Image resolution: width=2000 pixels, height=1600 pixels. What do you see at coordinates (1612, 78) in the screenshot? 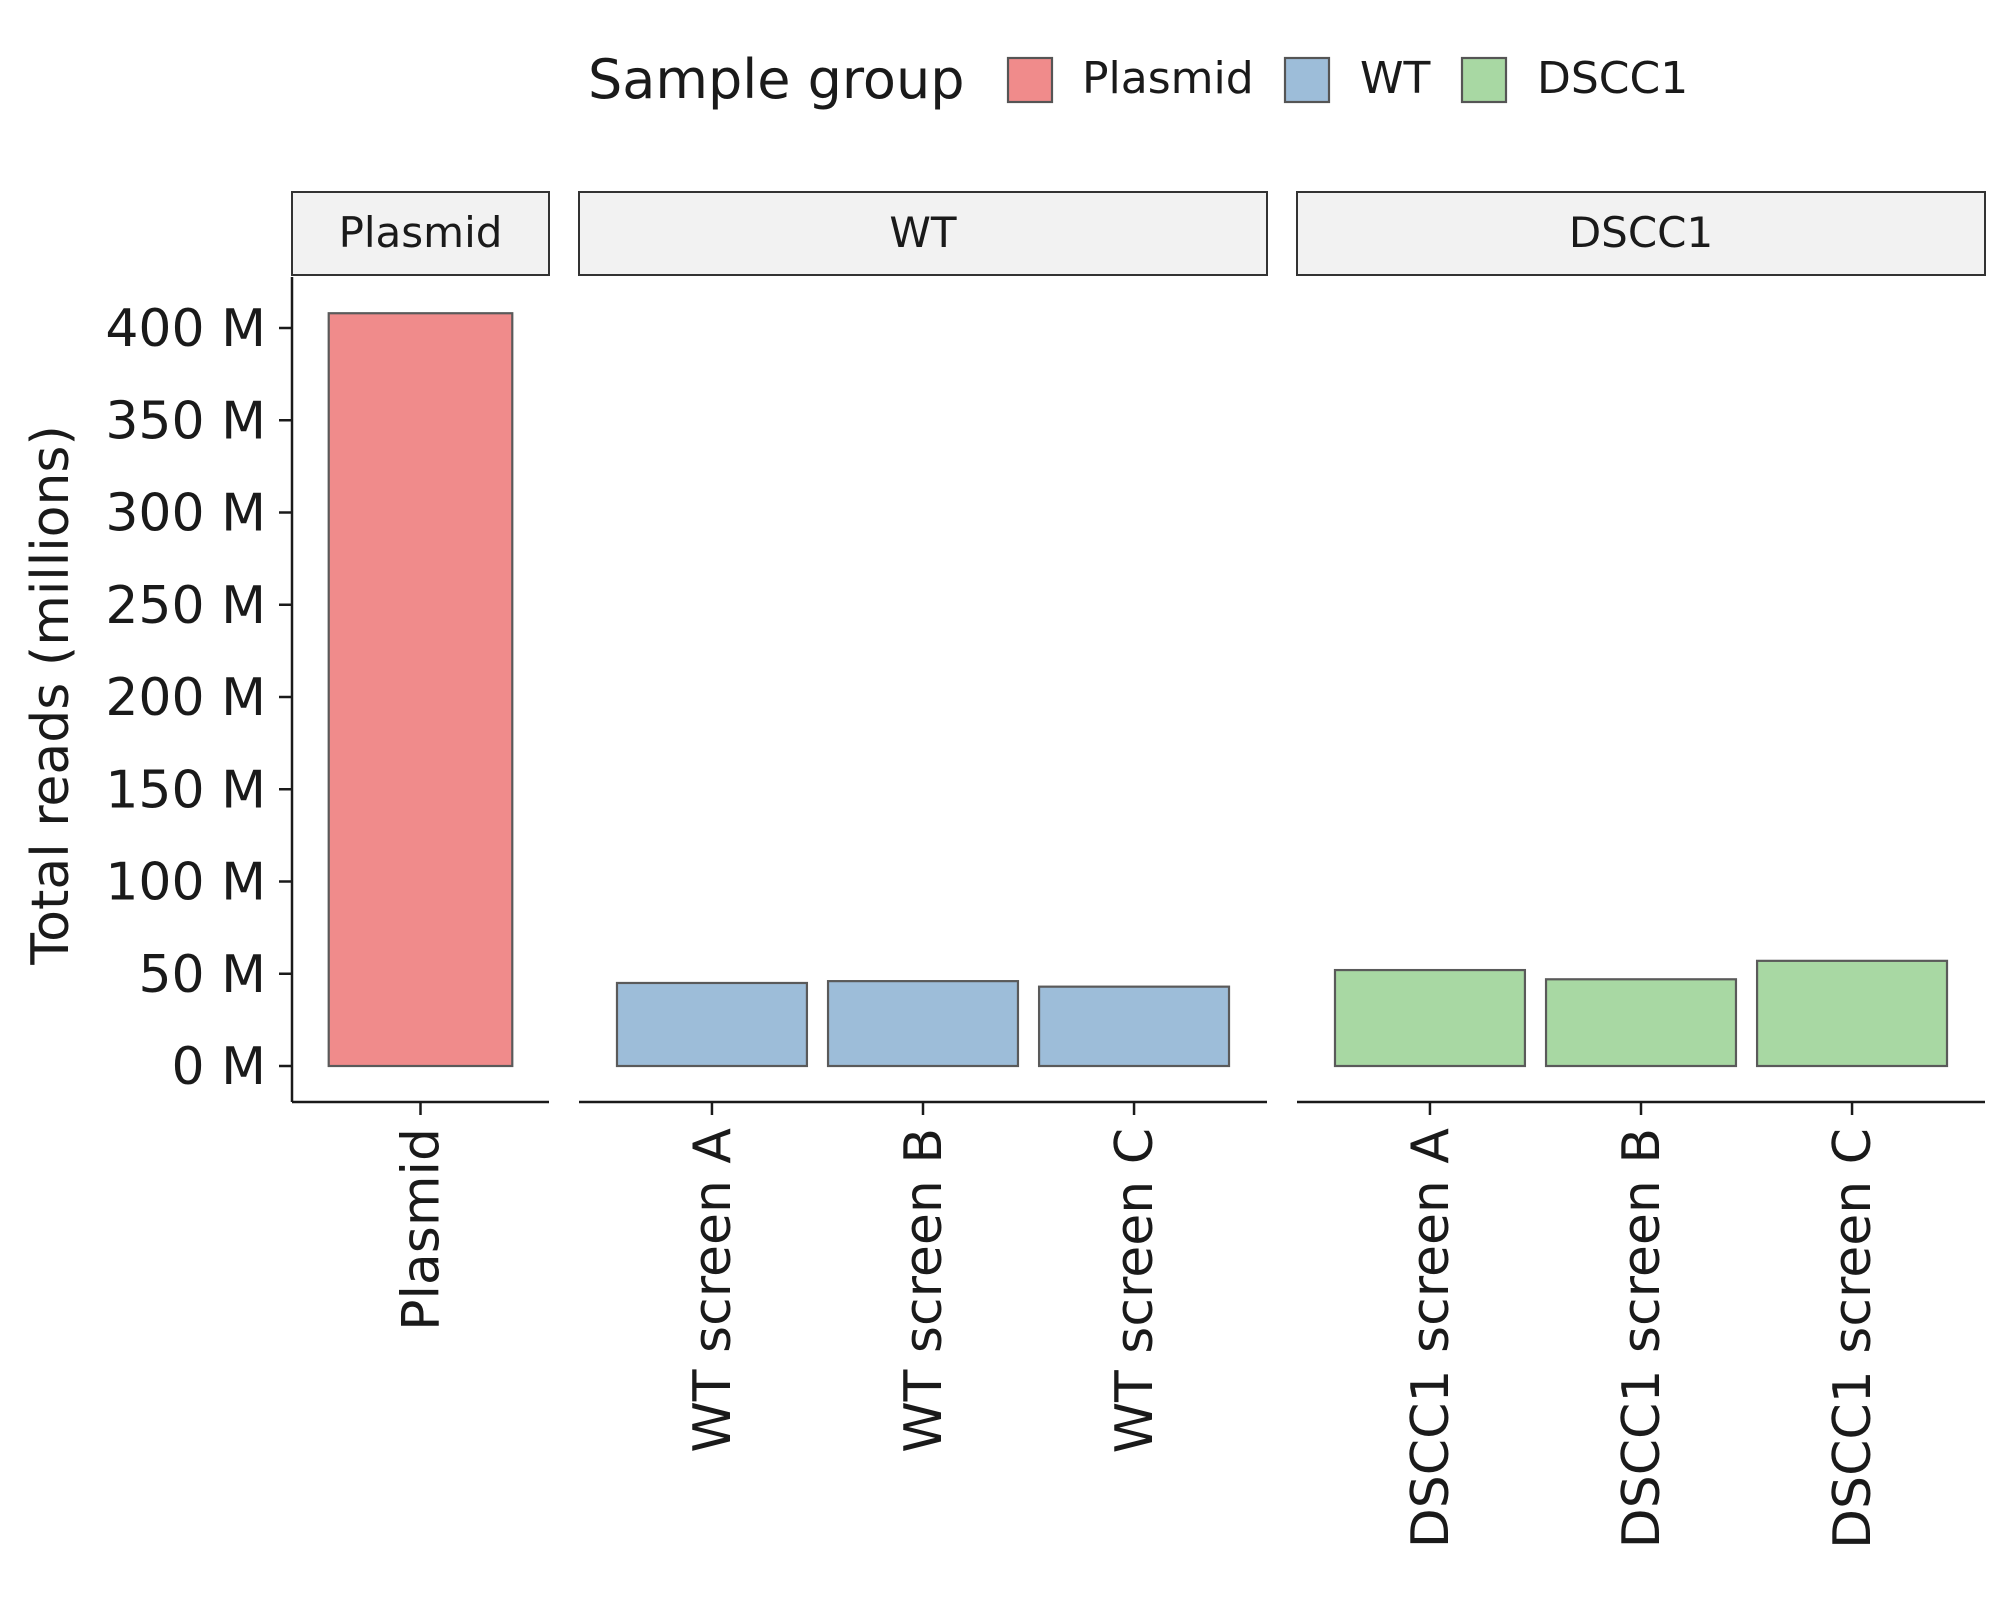
I see `legend-label-dscc1: DSCC1` at bounding box center [1612, 78].